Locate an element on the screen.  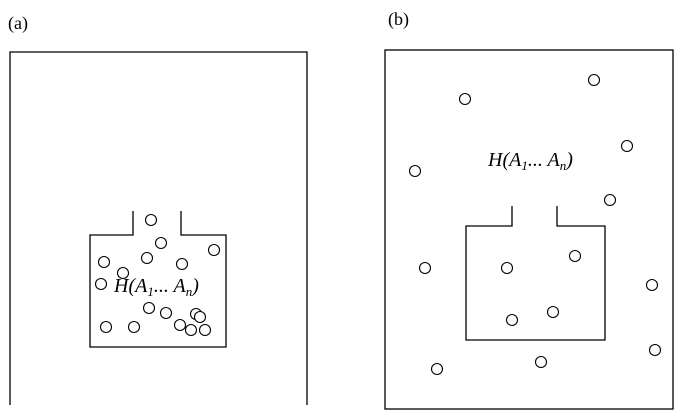
panel-b-formula: H(A1... An) is located at coordinates (530, 161).